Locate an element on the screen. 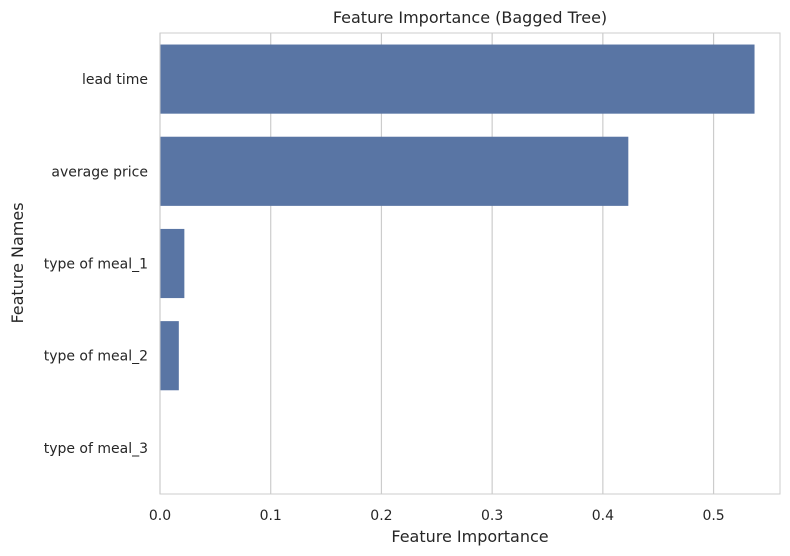 This screenshot has width=790, height=556. y-tick-label: type of meal_1 is located at coordinates (96, 265).